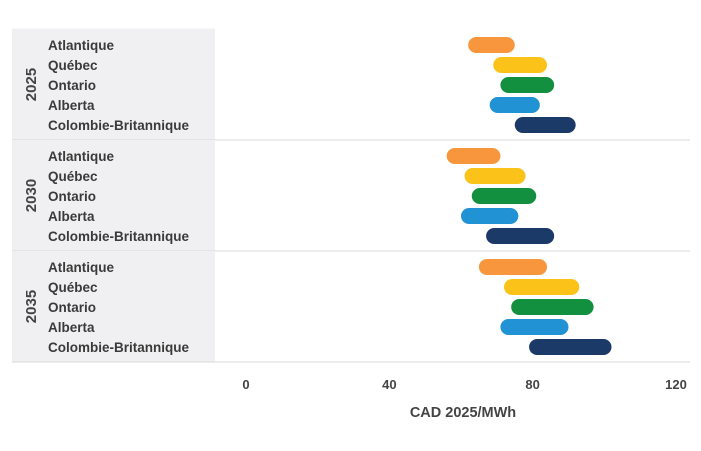 Image resolution: width=701 pixels, height=451 pixels. Describe the element at coordinates (570, 347) in the screenshot. I see `range-bar-2035-colombie-britannique` at that location.